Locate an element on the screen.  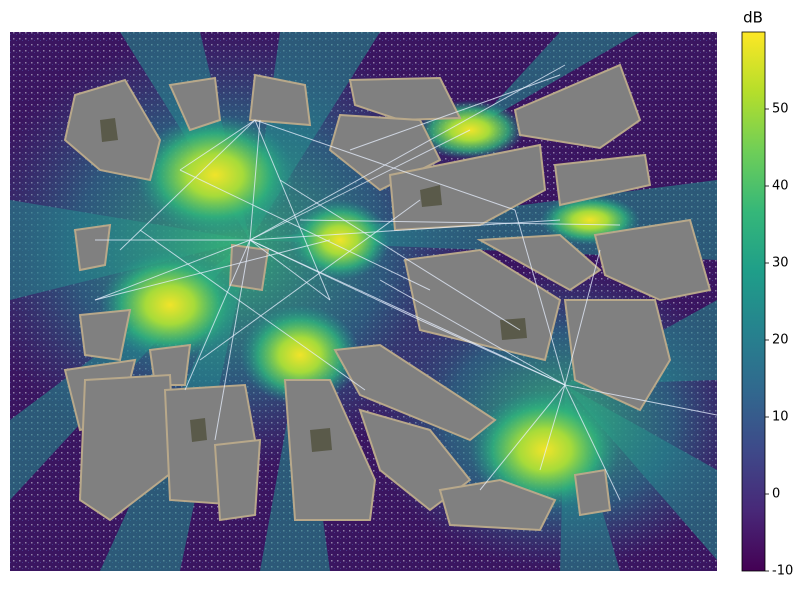
colorbar-tick-label: 0 is located at coordinates (776, 494).